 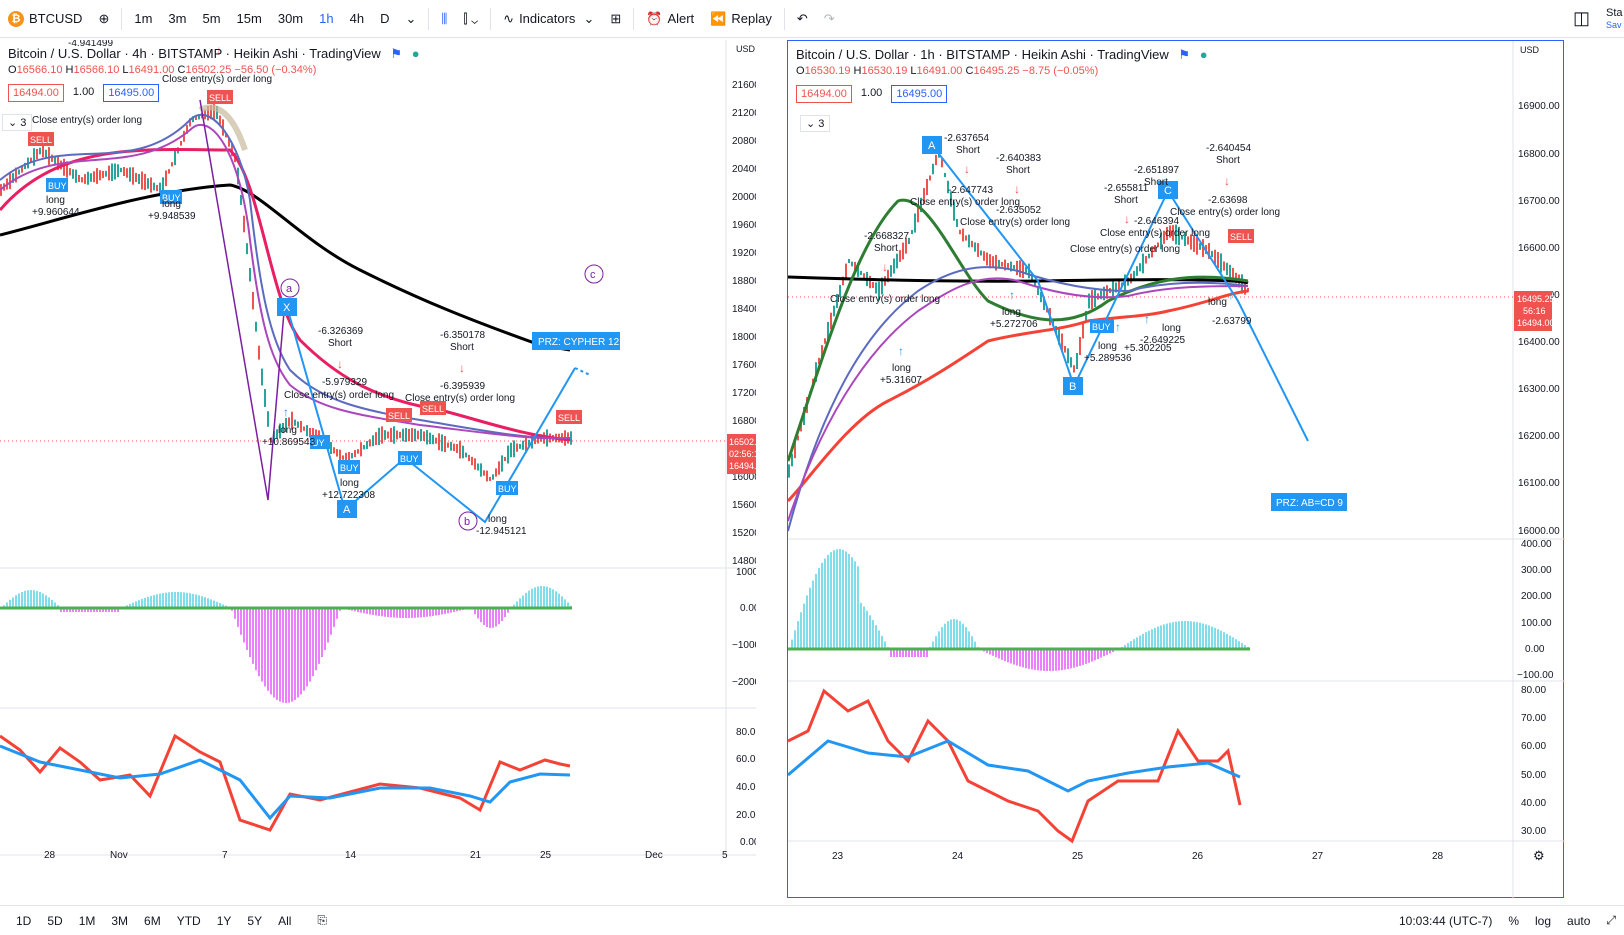 I want to click on divider, so click(x=634, y=18).